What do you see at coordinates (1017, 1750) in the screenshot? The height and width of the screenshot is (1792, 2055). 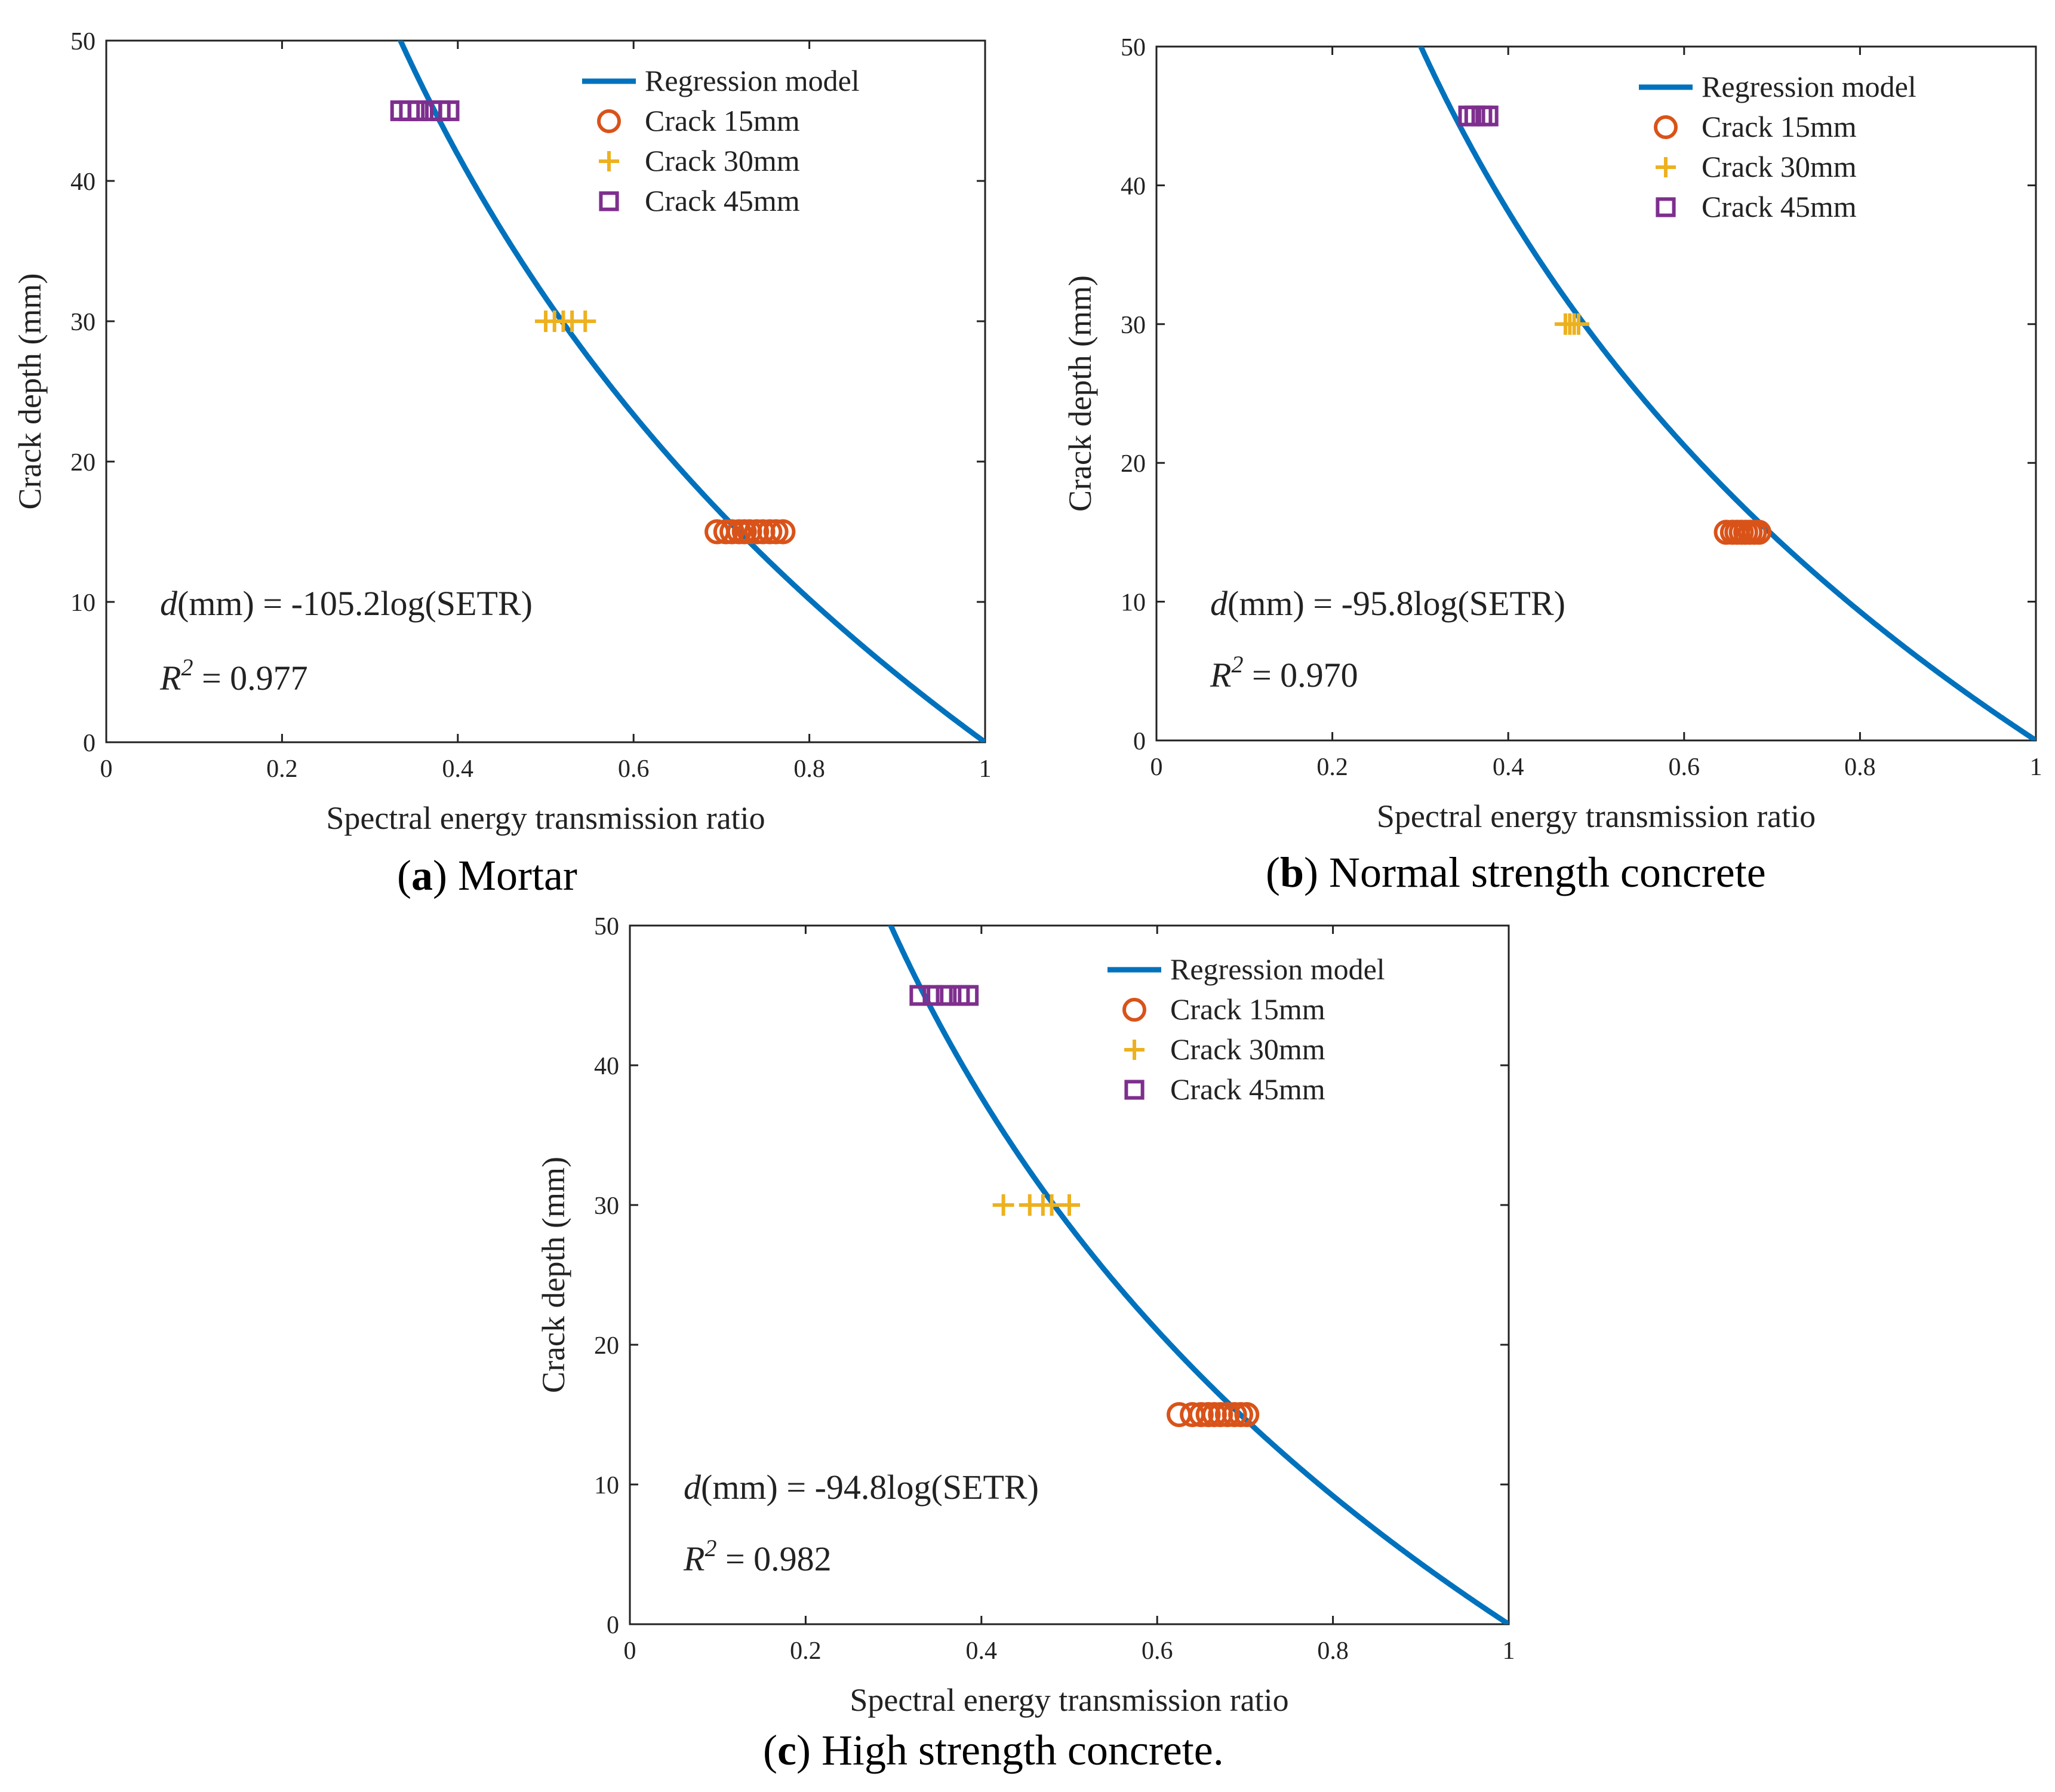 I see `caption-text: High strength concrete.` at bounding box center [1017, 1750].